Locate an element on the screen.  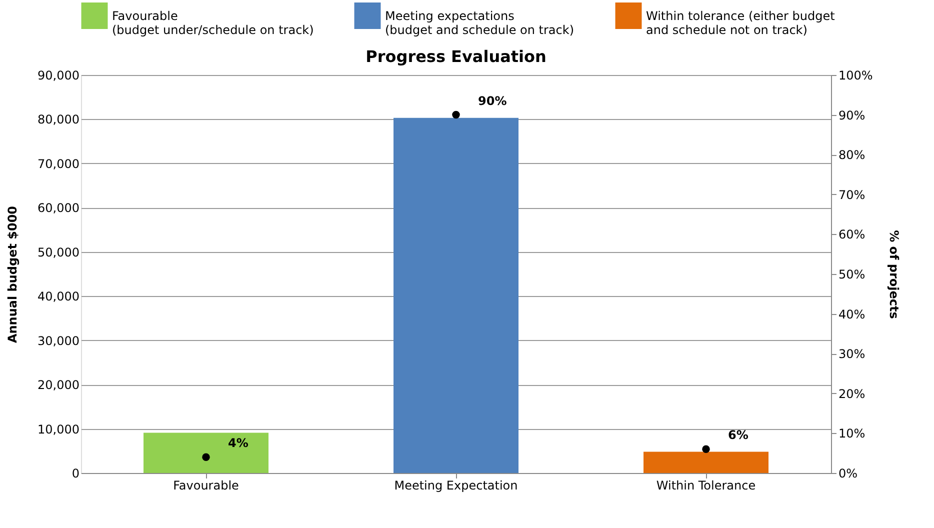
y2-tick-label: 60% is located at coordinates (852, 235).